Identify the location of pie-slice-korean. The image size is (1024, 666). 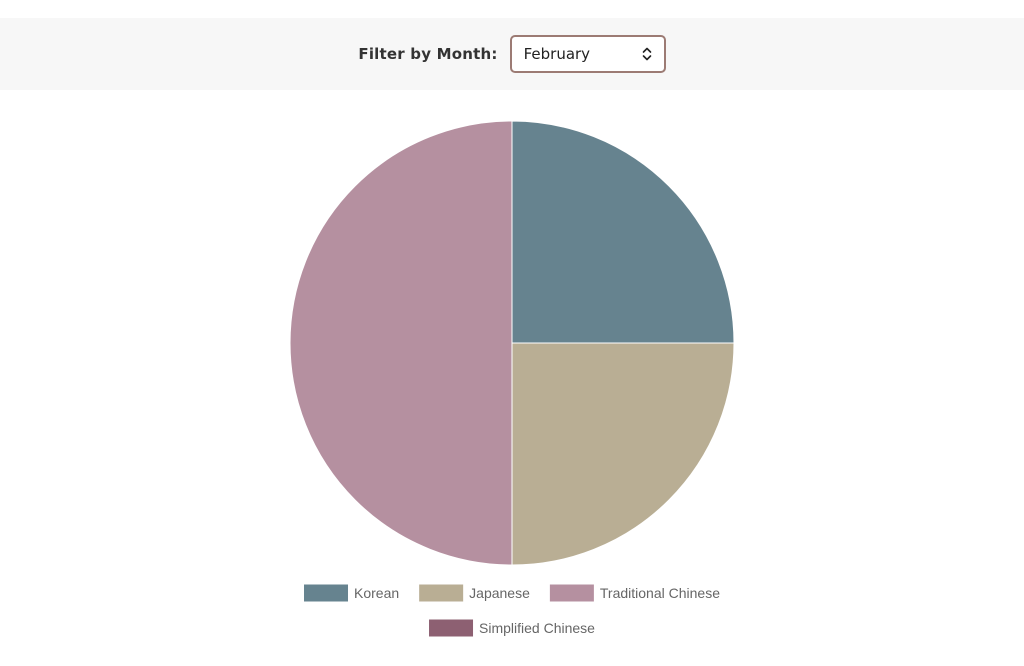
(623, 232).